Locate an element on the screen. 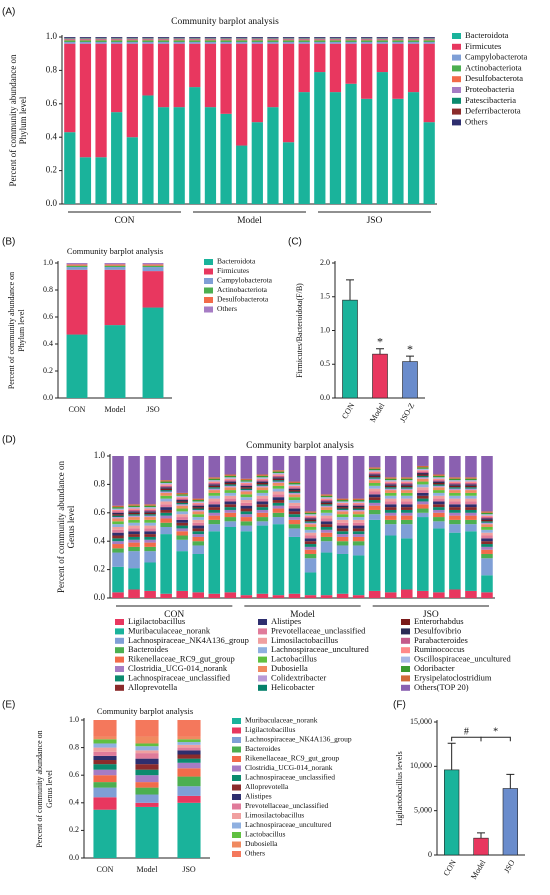 This screenshot has width=550, height=895. panel-label: (C) is located at coordinates (295, 242).